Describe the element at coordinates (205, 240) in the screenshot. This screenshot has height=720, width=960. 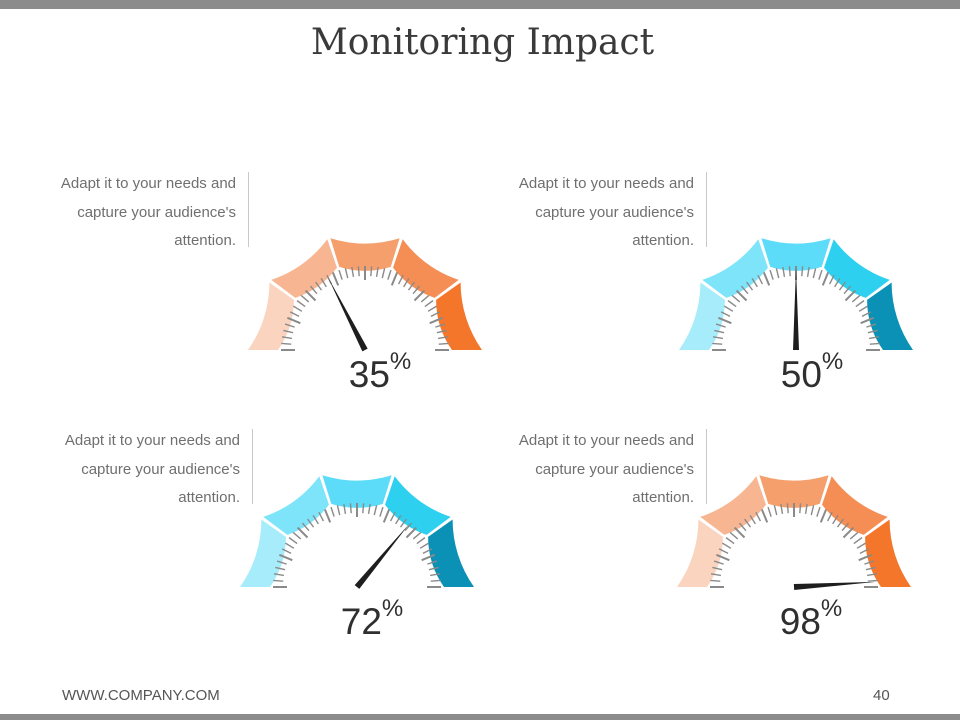
I see `description-line: attention.` at that location.